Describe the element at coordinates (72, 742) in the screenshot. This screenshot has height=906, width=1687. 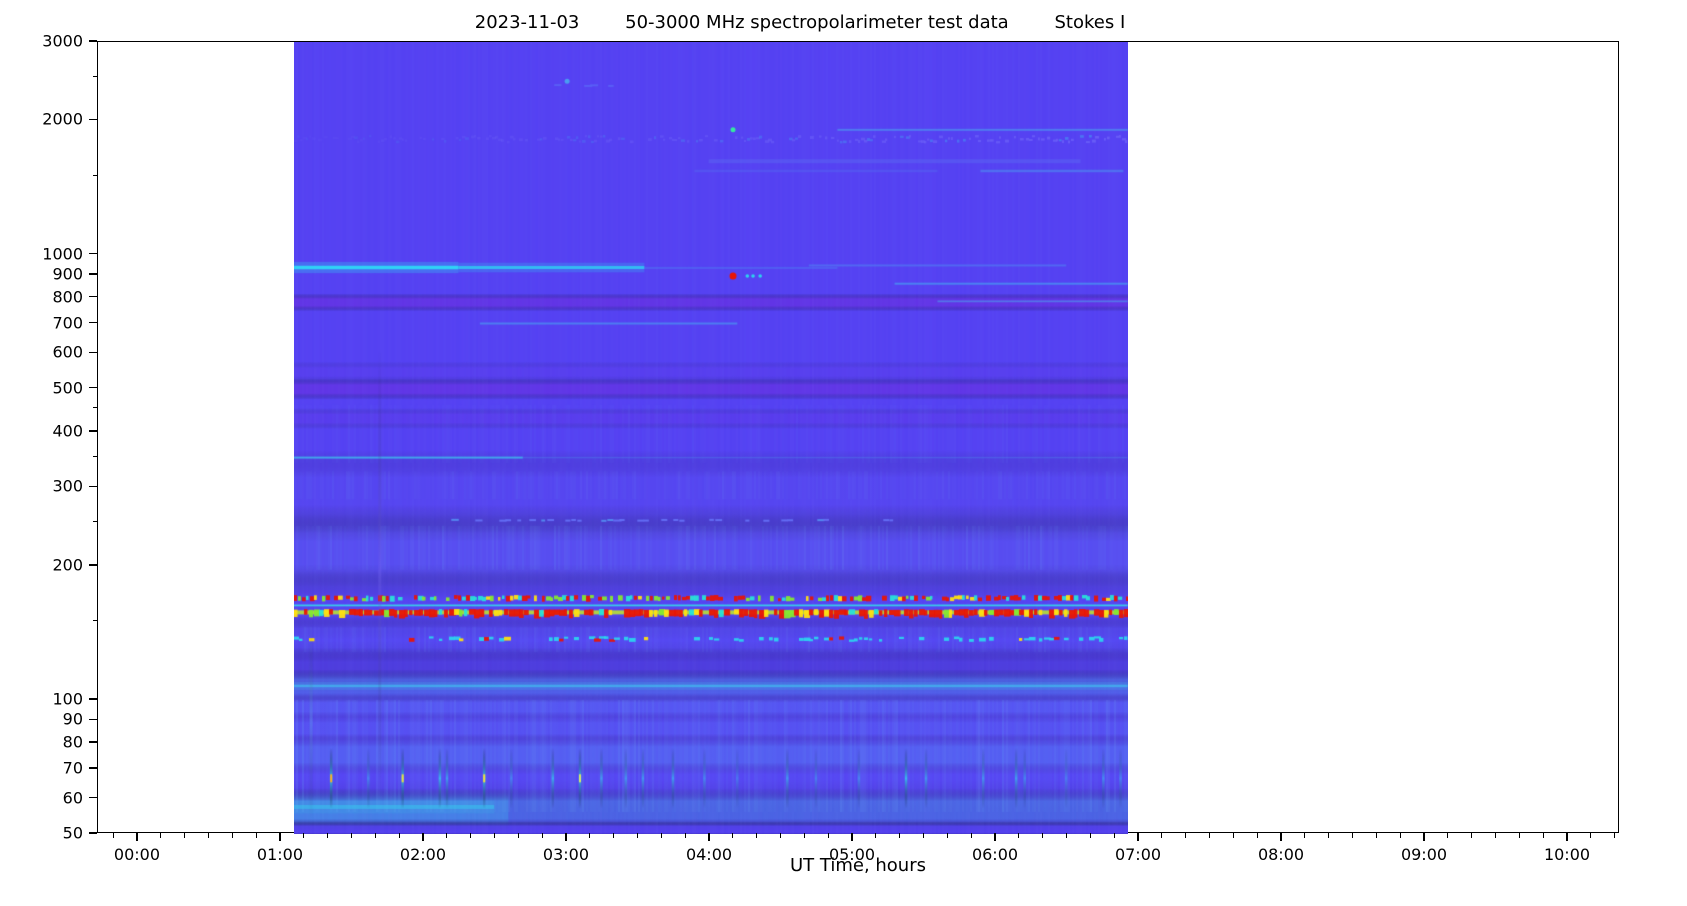
I see `y-tick-label: 80` at that location.